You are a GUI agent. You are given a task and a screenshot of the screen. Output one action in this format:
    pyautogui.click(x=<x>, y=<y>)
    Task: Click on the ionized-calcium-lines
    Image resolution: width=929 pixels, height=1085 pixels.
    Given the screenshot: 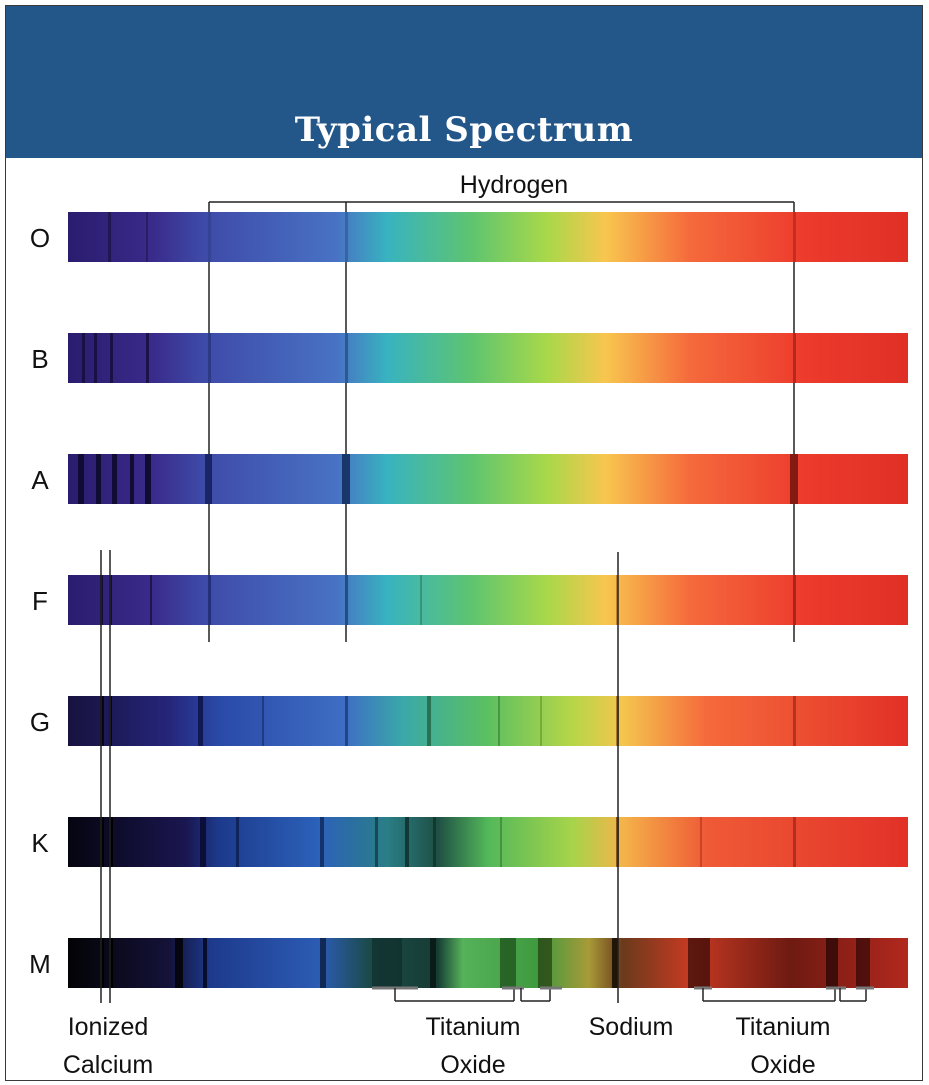 What is the action you would take?
    pyautogui.click(x=105, y=776)
    